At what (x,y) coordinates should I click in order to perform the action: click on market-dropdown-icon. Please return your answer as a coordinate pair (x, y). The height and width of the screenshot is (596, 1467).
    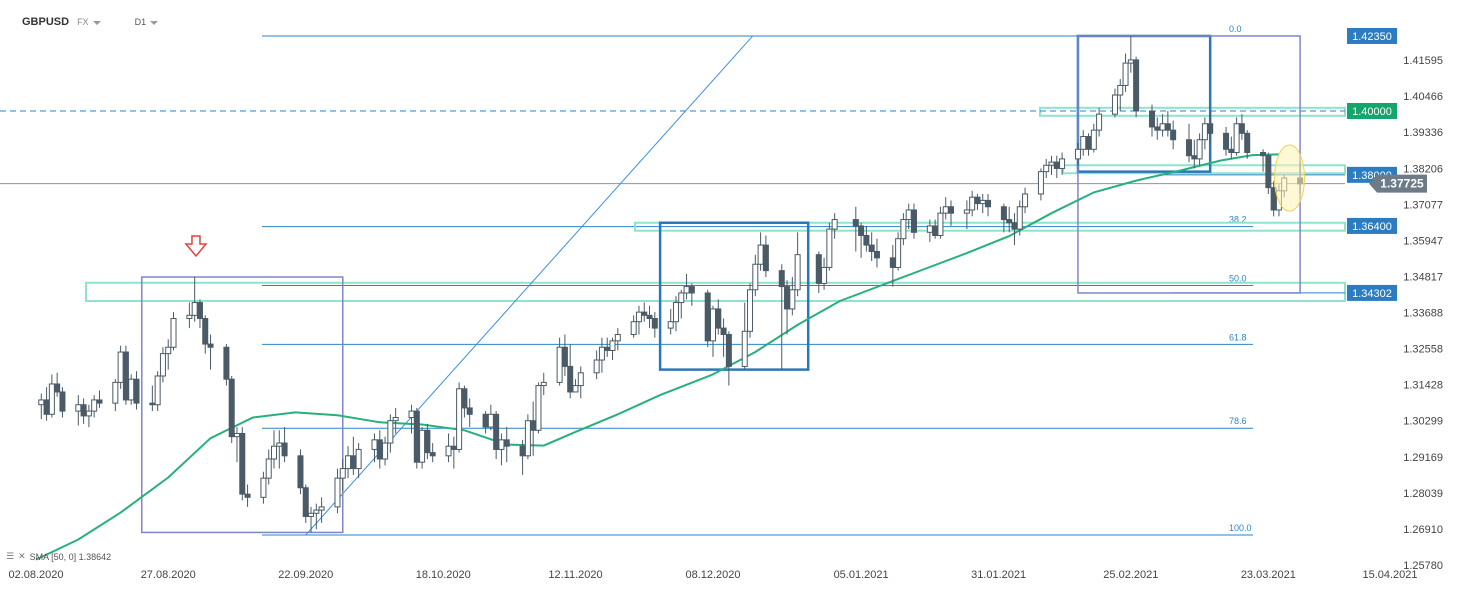
    Looking at the image, I should click on (96, 22).